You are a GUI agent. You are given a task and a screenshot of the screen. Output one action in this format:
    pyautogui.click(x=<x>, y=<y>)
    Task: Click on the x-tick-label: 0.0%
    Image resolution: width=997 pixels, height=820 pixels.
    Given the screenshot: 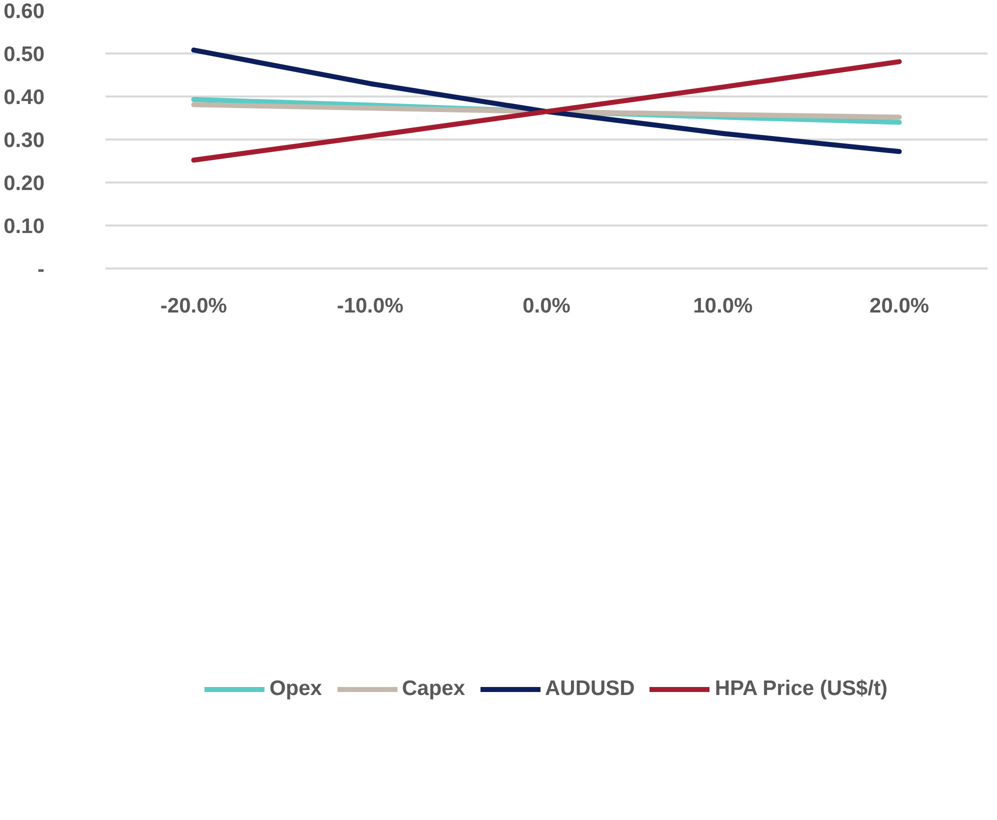 What is the action you would take?
    pyautogui.click(x=546, y=306)
    